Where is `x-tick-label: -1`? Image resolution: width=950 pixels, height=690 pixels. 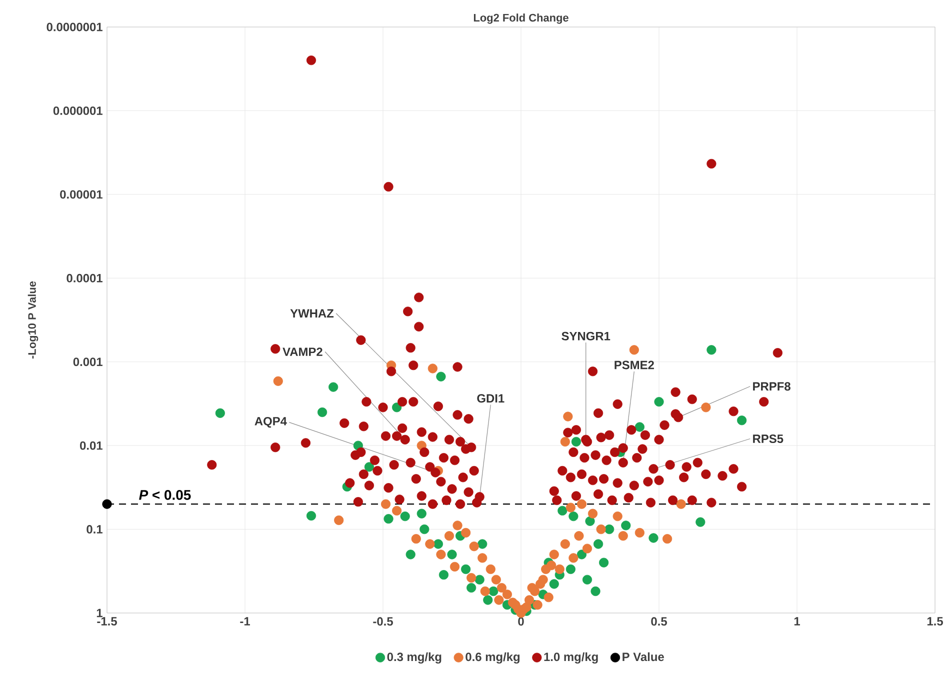 x-tick-label: -1 is located at coordinates (245, 621).